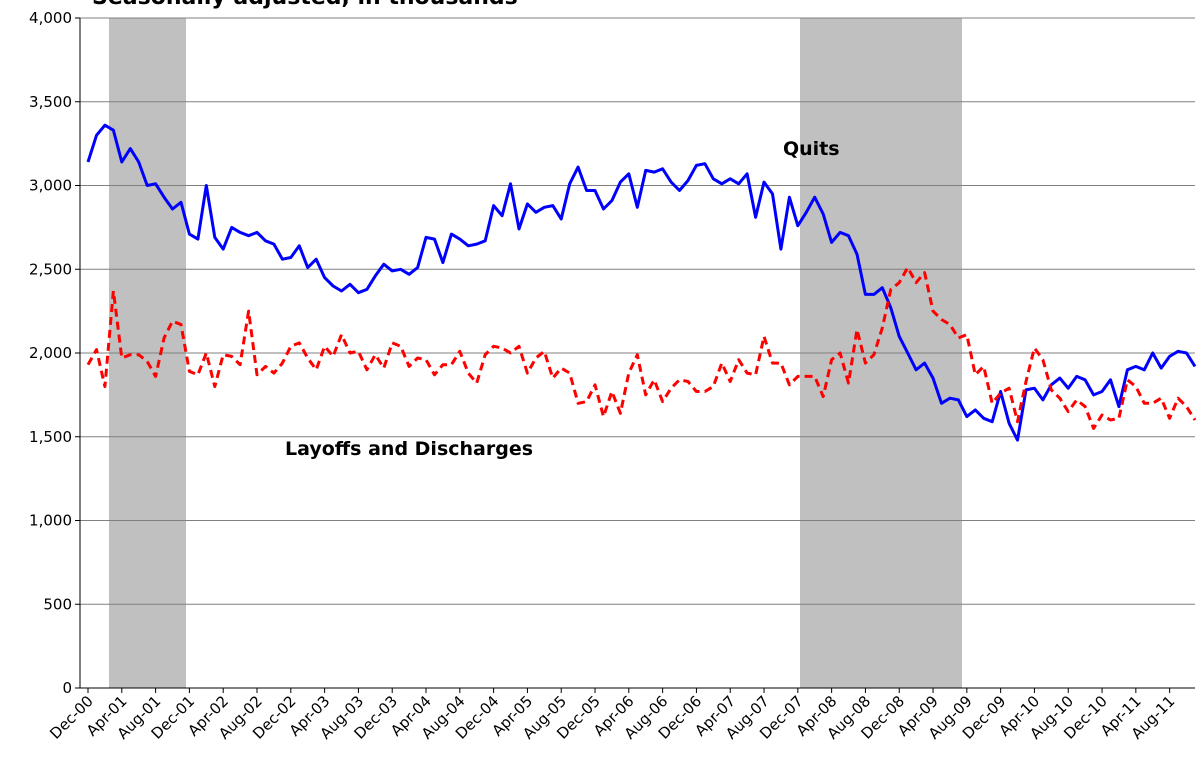 This screenshot has width=1199, height=770. Describe the element at coordinates (50, 437) in the screenshot. I see `y-tick-label: 1,500` at that location.